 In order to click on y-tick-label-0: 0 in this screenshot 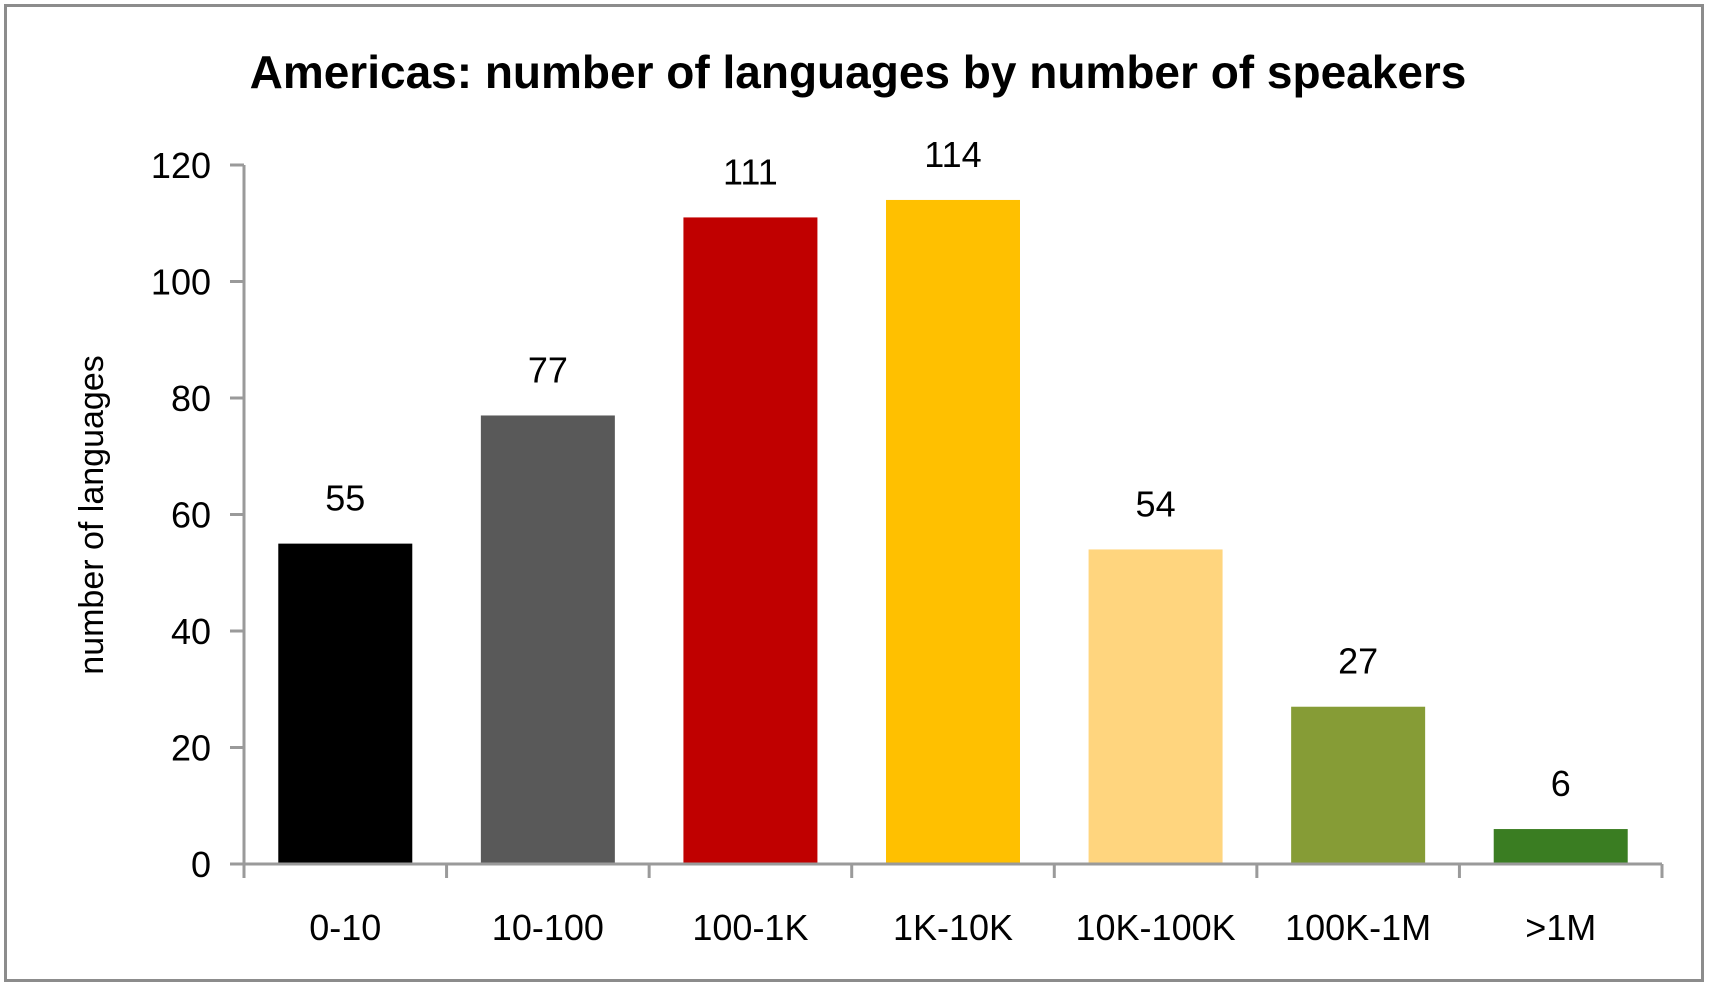, I will do `click(201, 864)`.